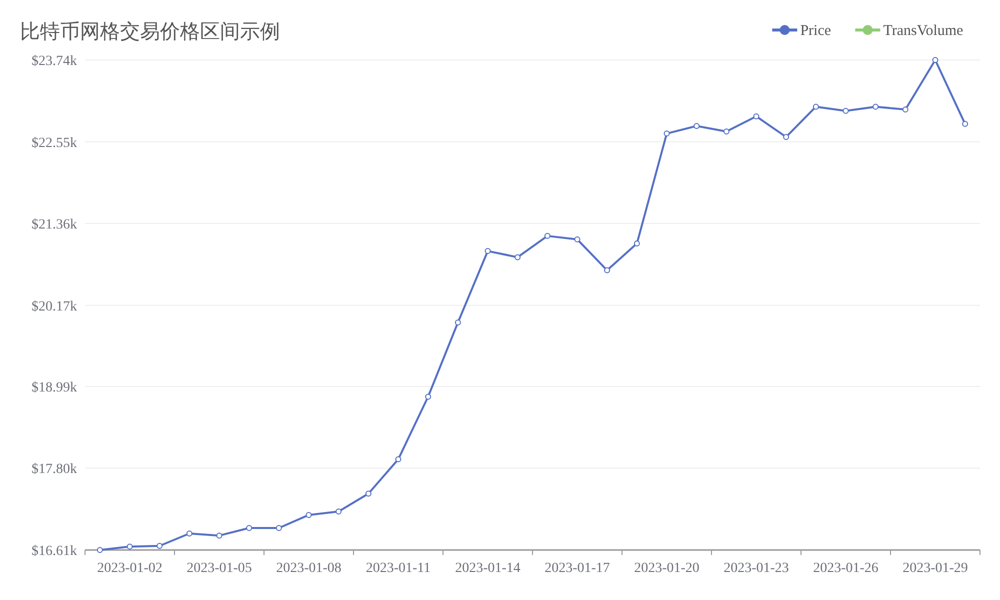 This screenshot has height=600, width=1000. Describe the element at coordinates (54, 388) in the screenshot. I see `y-tick-label: $18.99k` at that location.